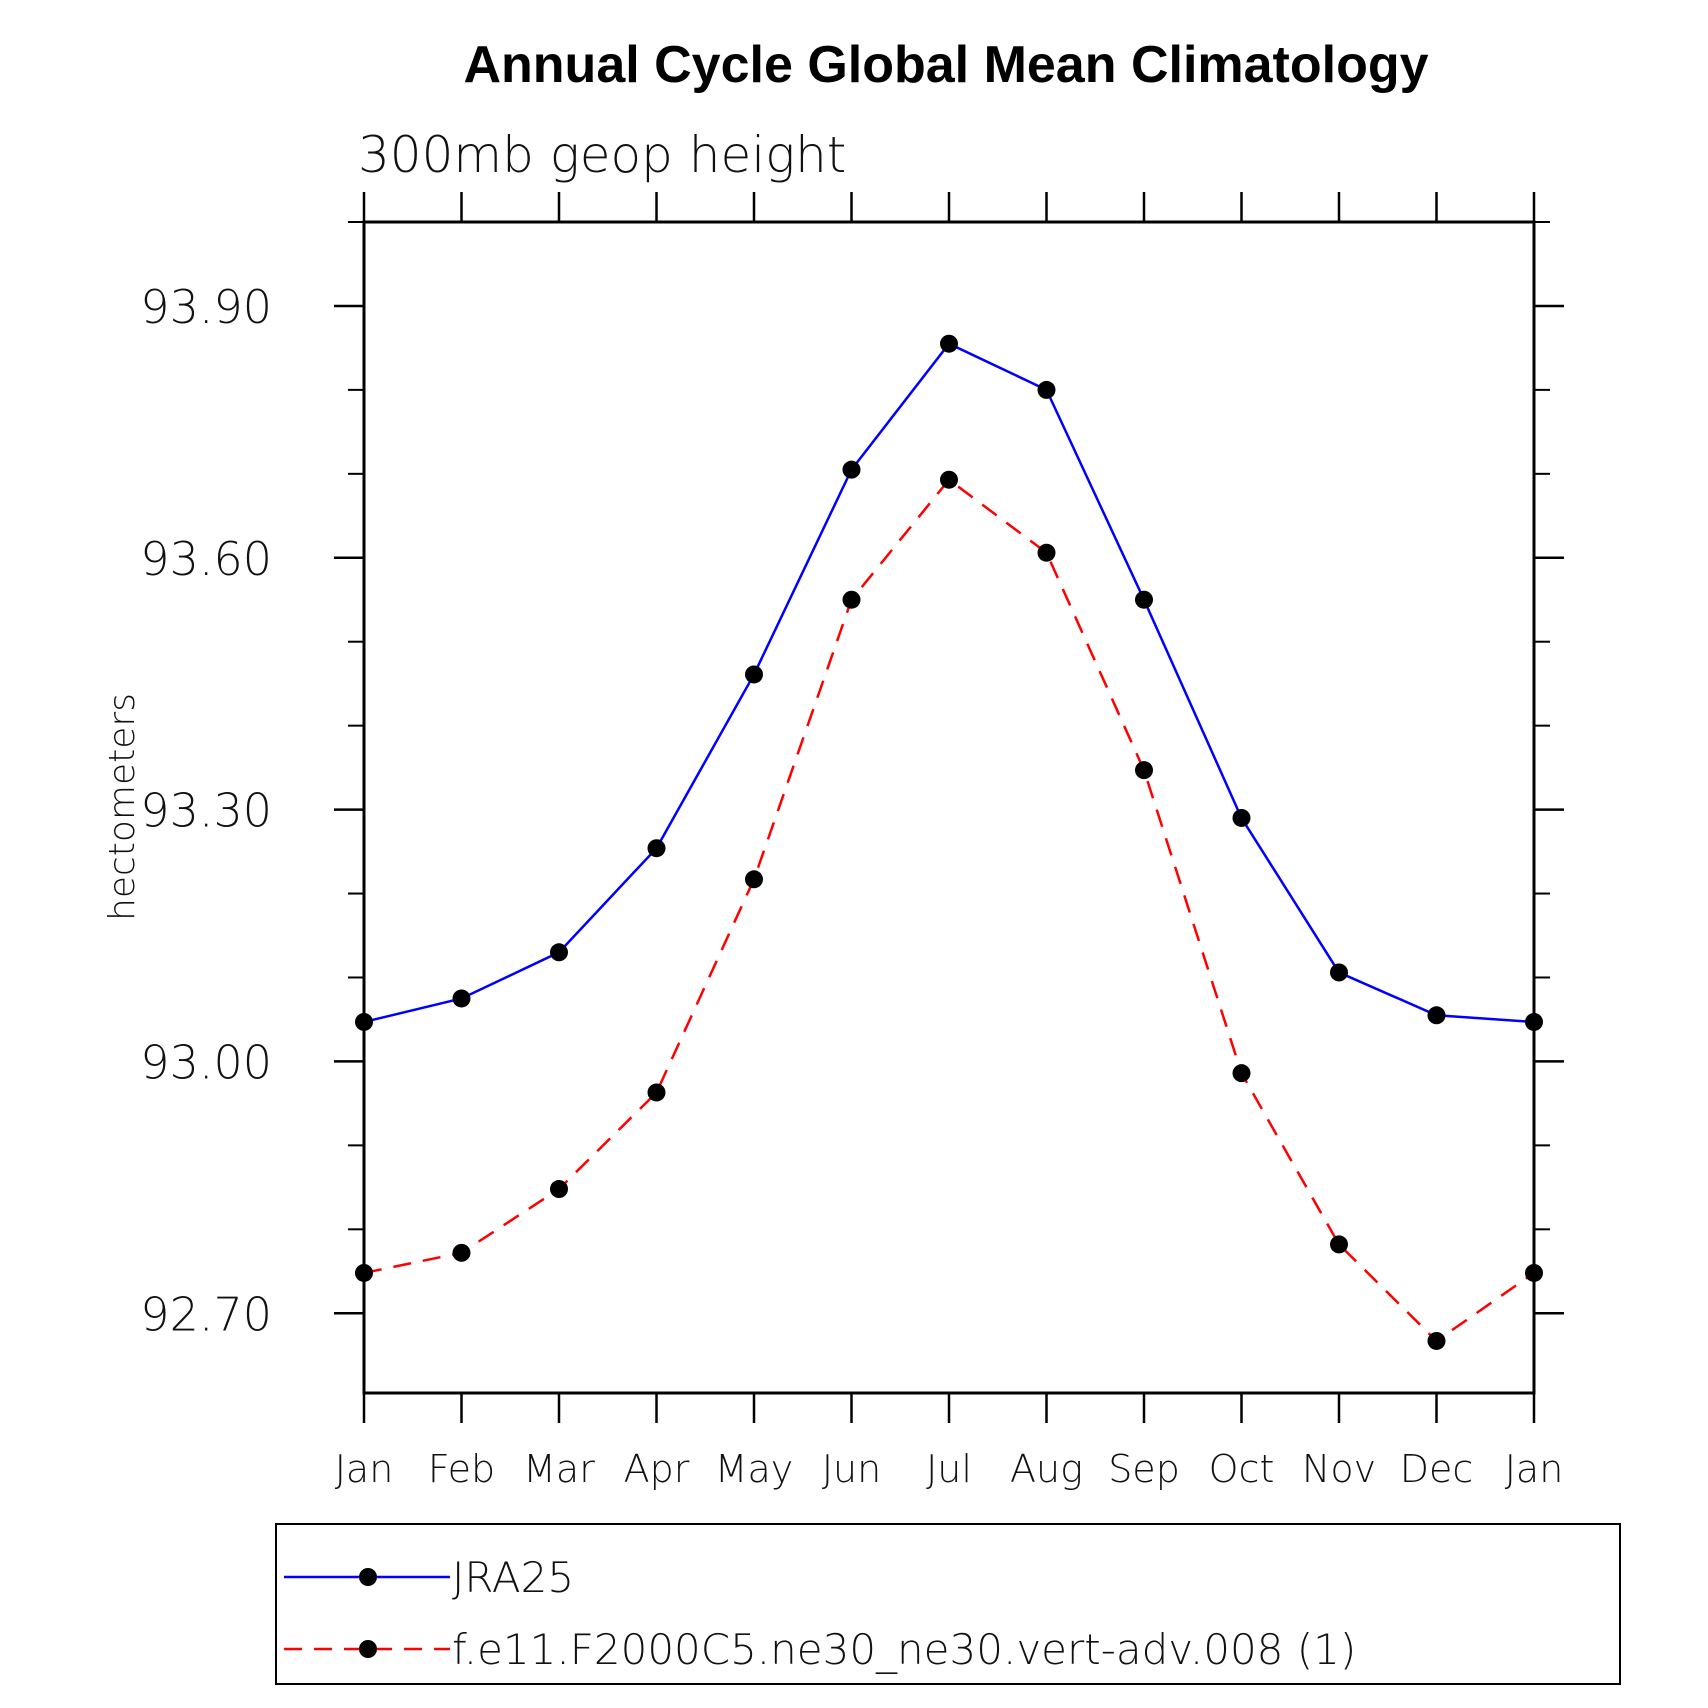 The image size is (1708, 1708). Describe the element at coordinates (602, 155) in the screenshot. I see `chart-subtitle: 300mb geop height` at that location.